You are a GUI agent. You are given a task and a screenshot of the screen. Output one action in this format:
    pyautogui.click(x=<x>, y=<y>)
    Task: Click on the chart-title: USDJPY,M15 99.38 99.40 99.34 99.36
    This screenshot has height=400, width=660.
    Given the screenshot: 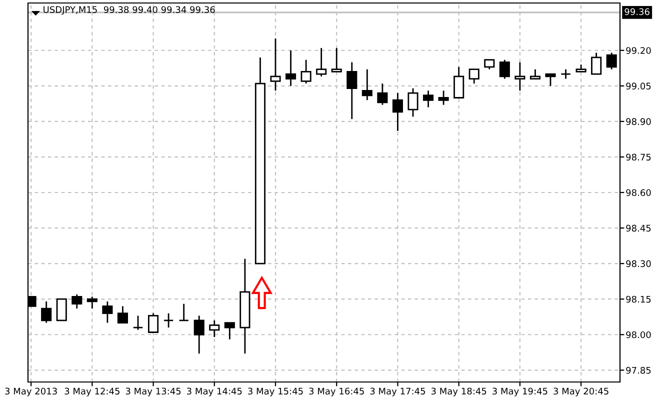 What is the action you would take?
    pyautogui.click(x=129, y=10)
    